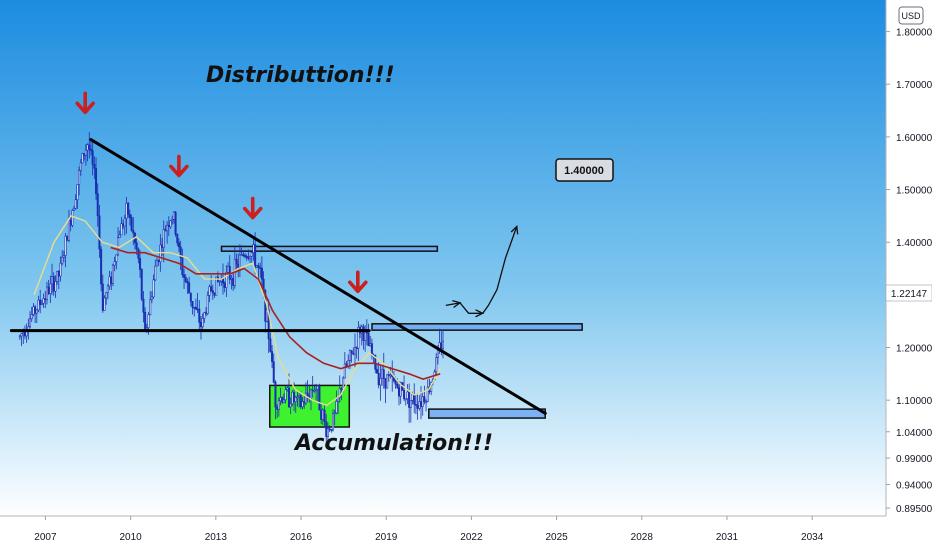  I want to click on y-tick-label: 1.40000, so click(914, 243).